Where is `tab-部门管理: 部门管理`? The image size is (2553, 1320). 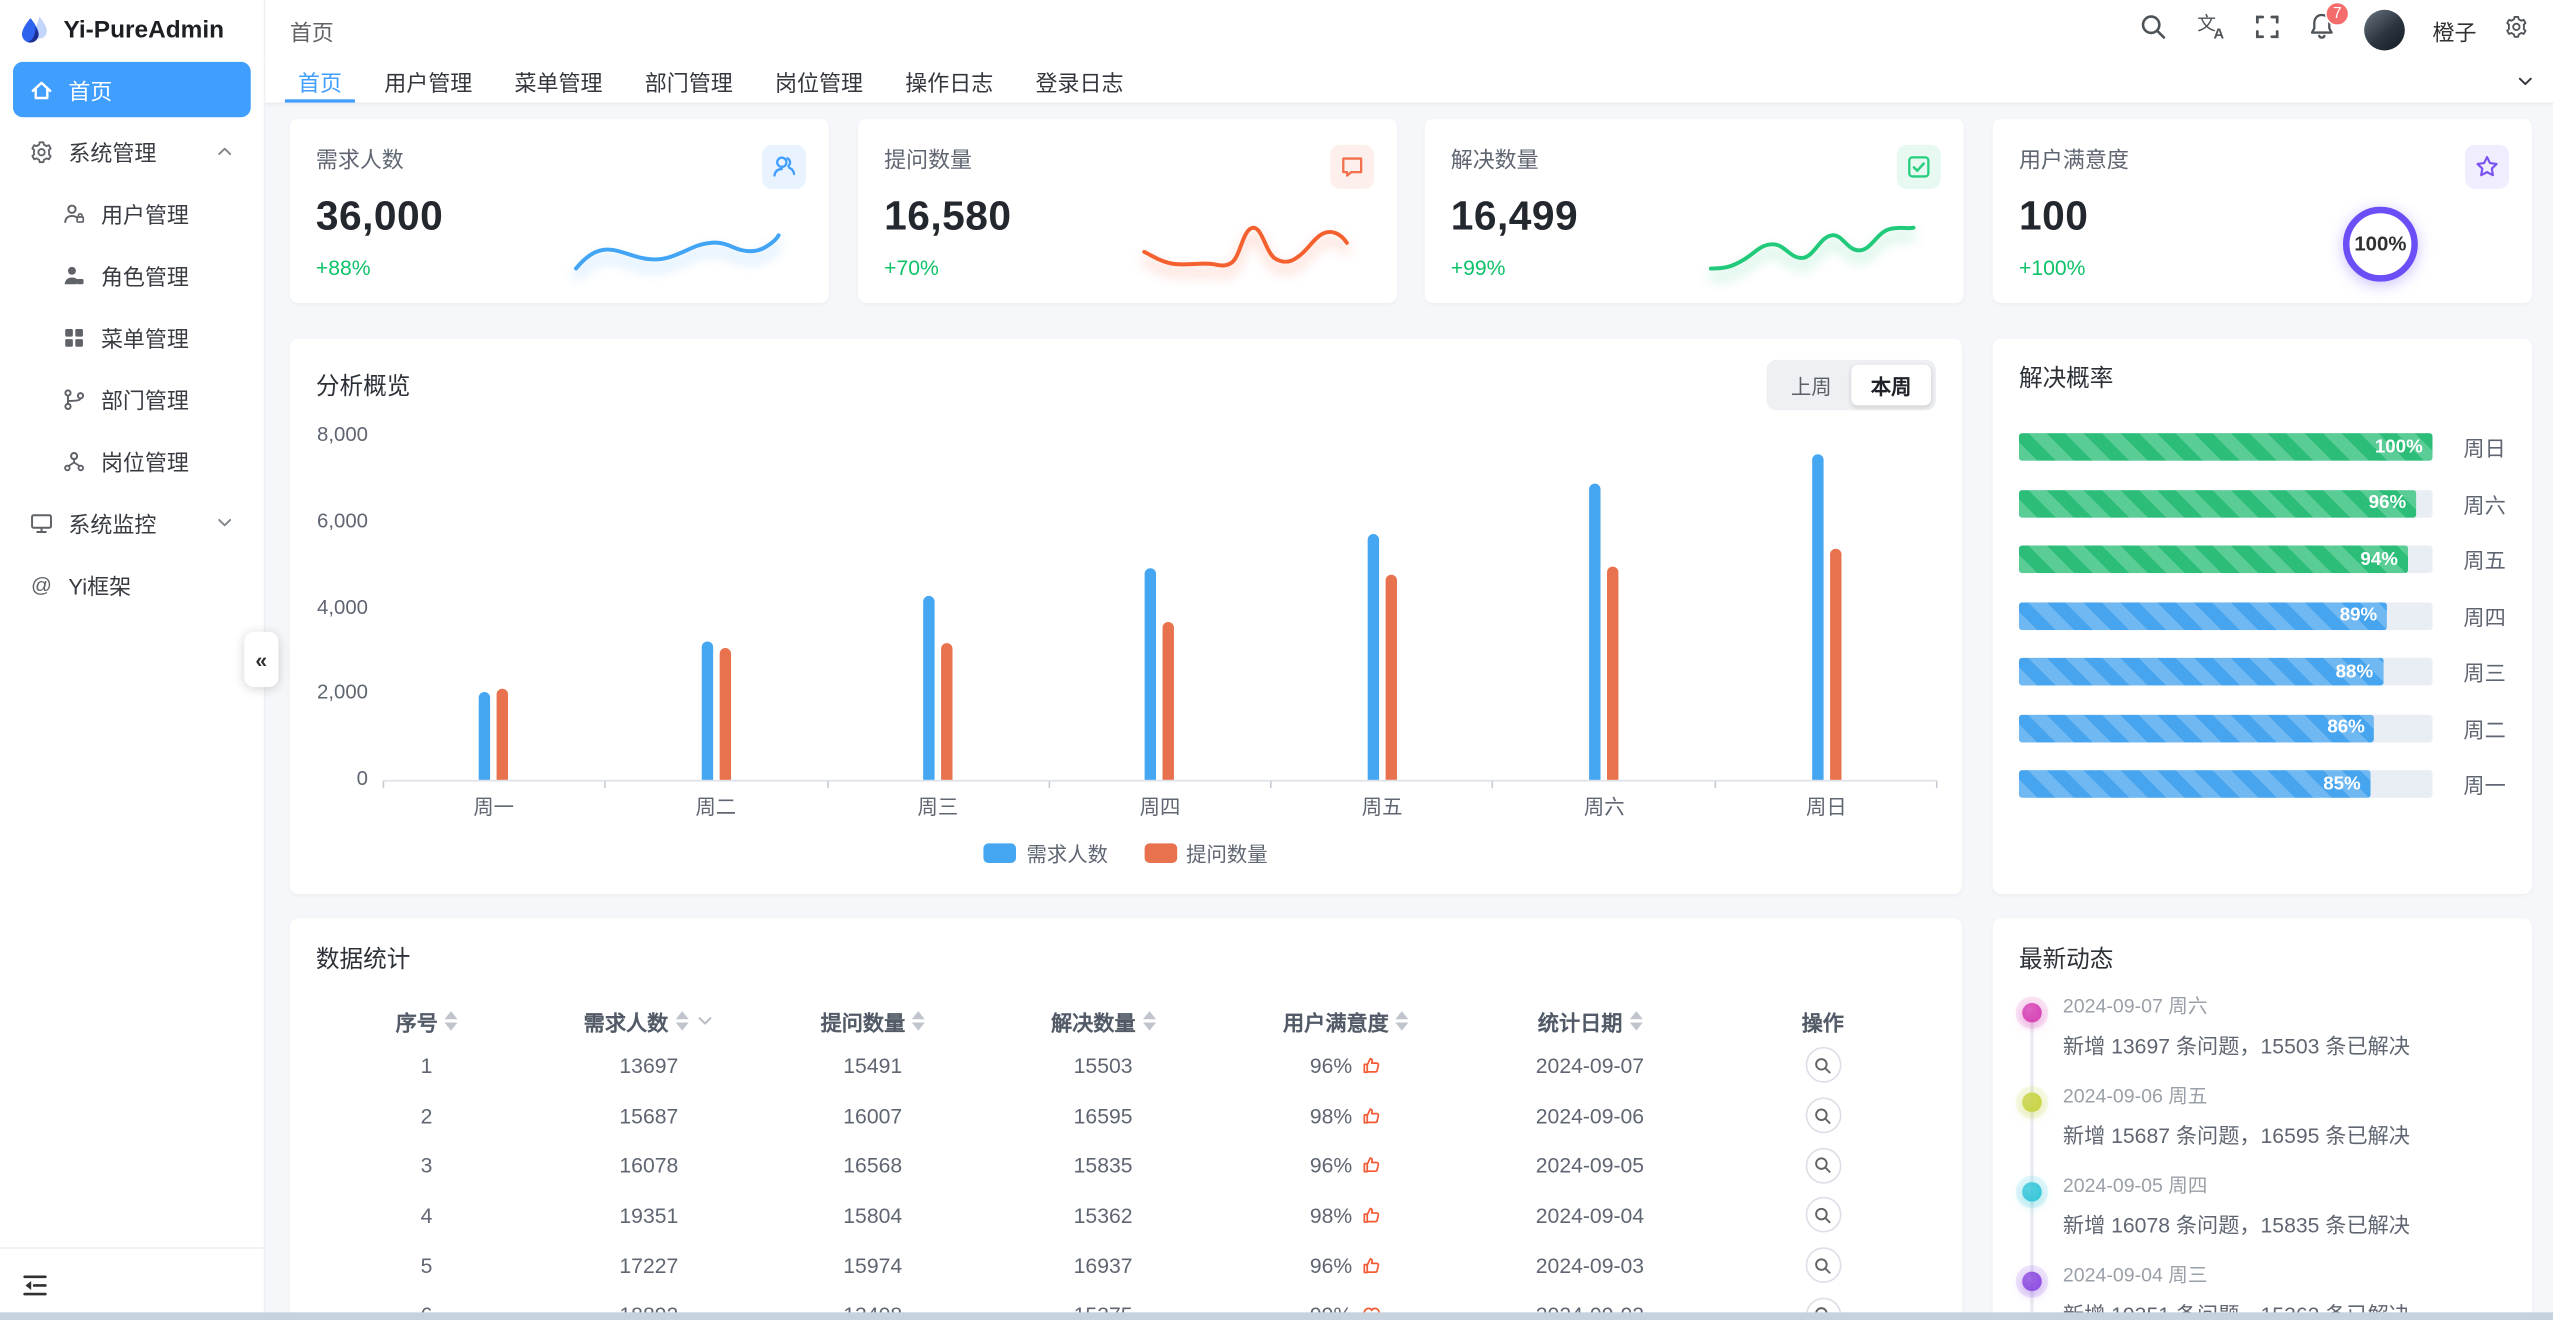 tab-部门管理: 部门管理 is located at coordinates (688, 84).